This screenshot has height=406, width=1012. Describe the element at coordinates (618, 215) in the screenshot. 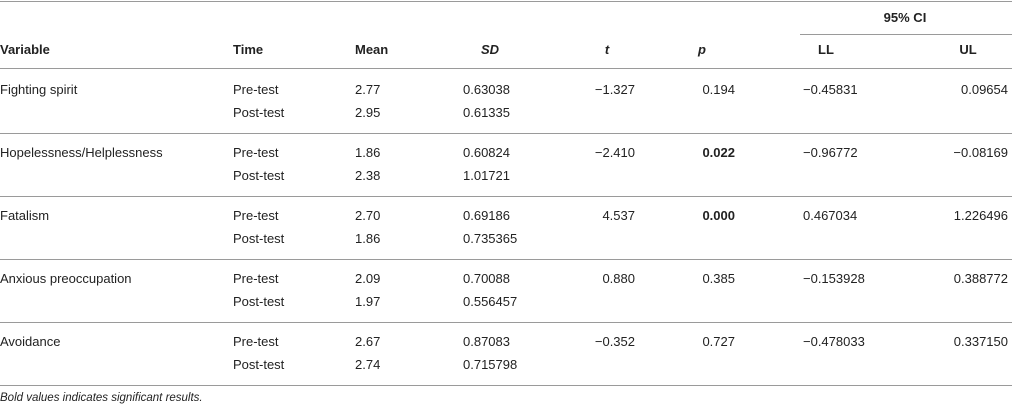

I see `t-value: 4.537` at that location.